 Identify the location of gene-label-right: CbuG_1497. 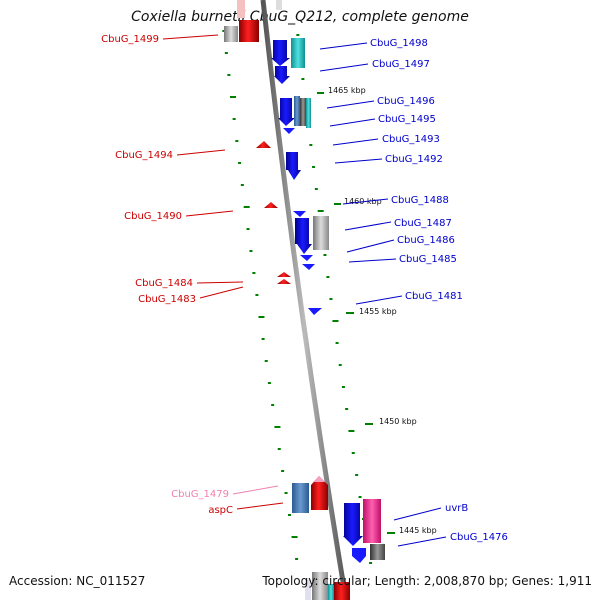
(401, 64).